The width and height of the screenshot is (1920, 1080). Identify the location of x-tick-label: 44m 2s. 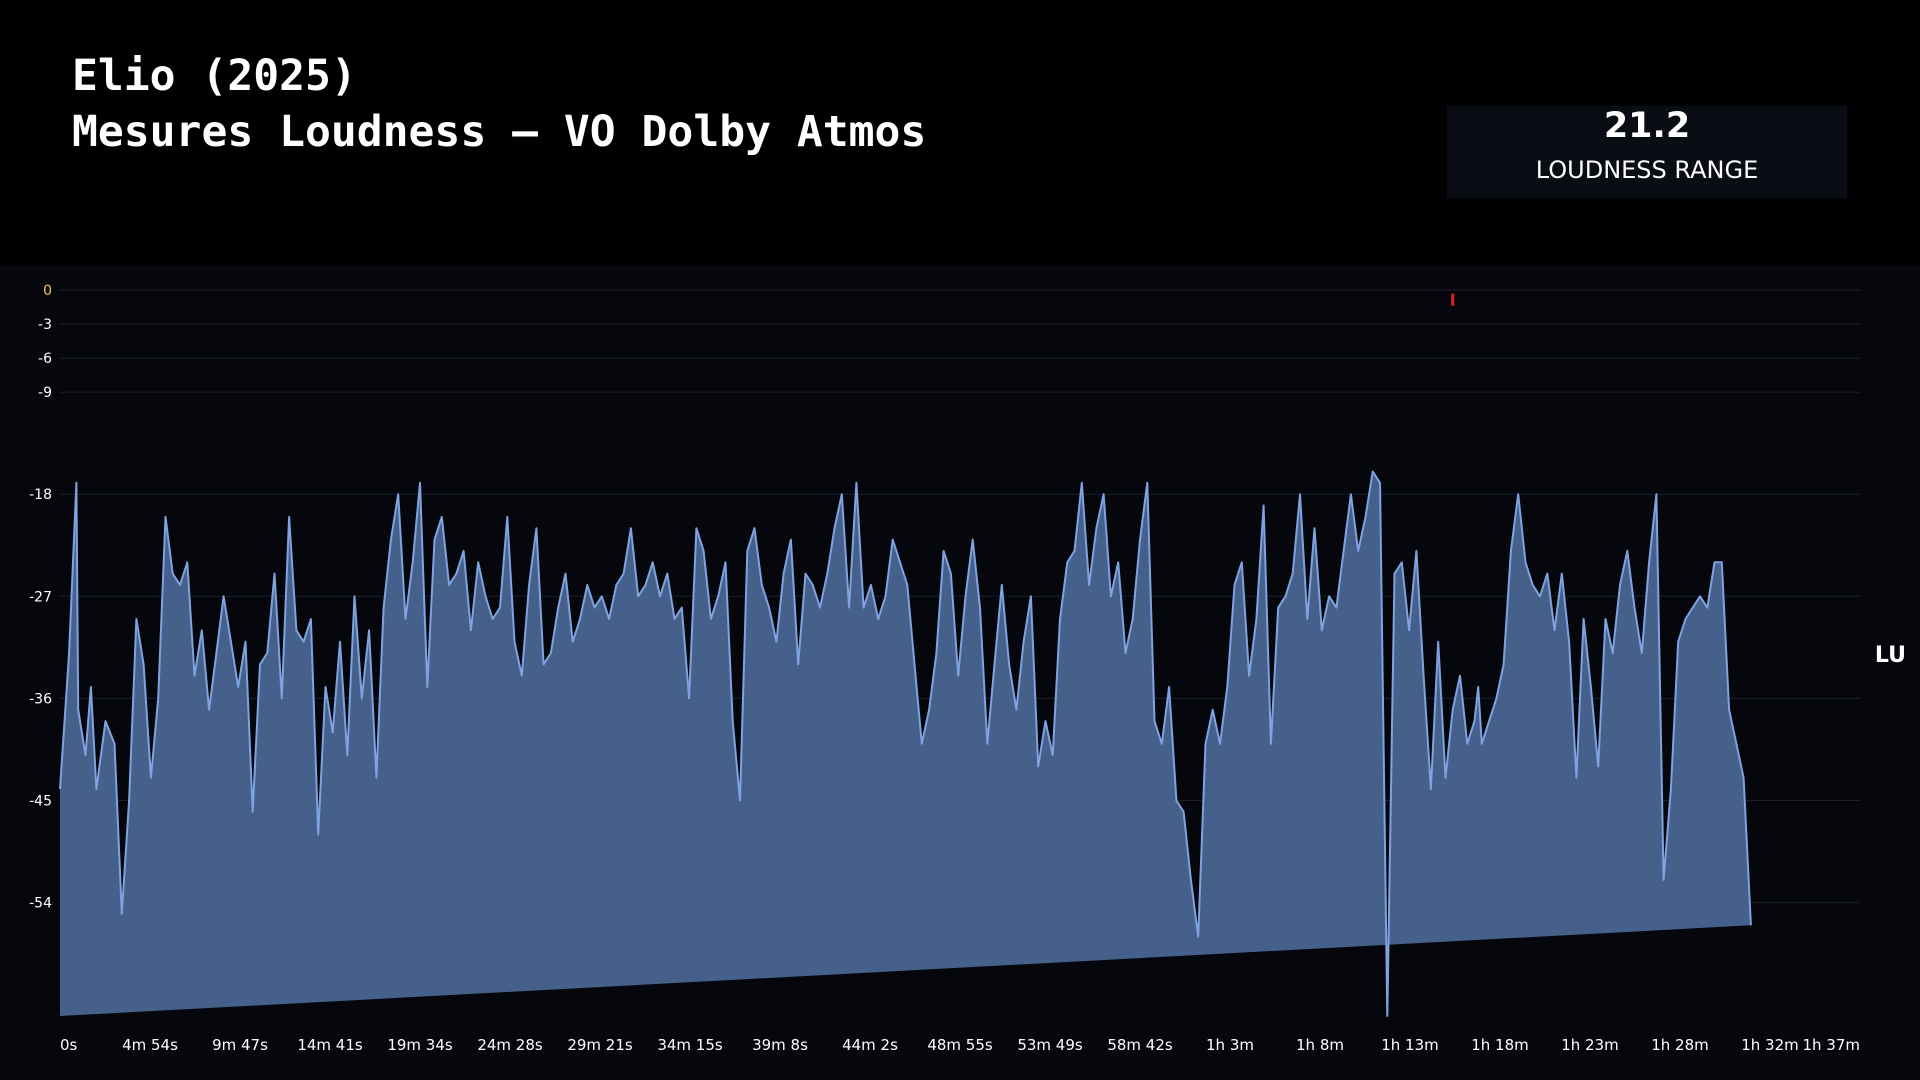
(870, 1045).